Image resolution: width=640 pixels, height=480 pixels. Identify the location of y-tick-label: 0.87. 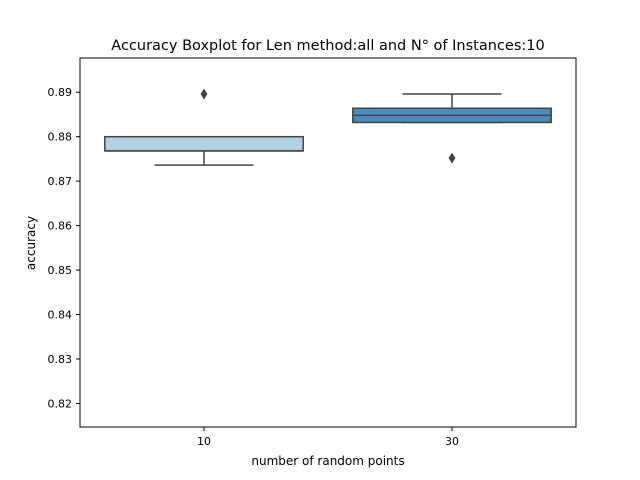
(60, 181).